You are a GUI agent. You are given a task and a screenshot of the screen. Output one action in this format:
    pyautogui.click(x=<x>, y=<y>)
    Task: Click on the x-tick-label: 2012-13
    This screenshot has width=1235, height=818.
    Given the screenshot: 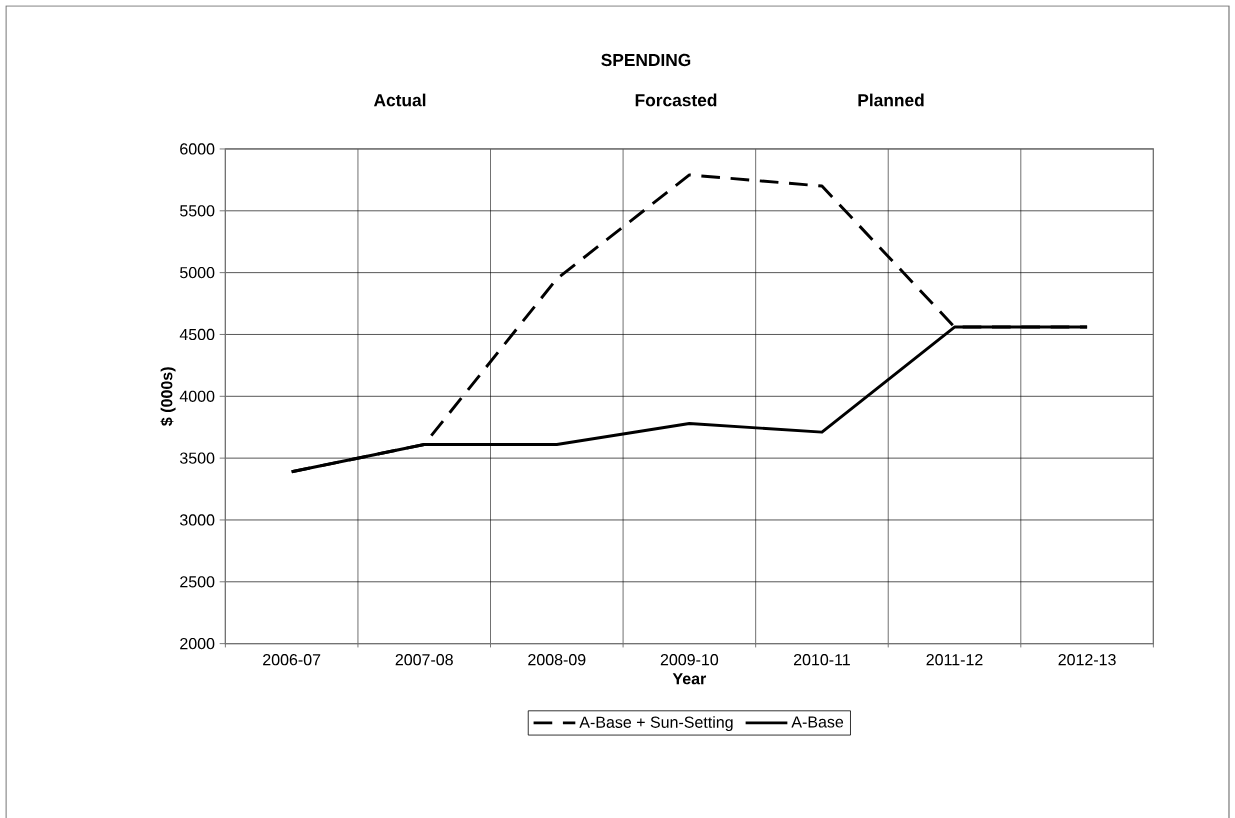 What is the action you would take?
    pyautogui.click(x=1087, y=660)
    